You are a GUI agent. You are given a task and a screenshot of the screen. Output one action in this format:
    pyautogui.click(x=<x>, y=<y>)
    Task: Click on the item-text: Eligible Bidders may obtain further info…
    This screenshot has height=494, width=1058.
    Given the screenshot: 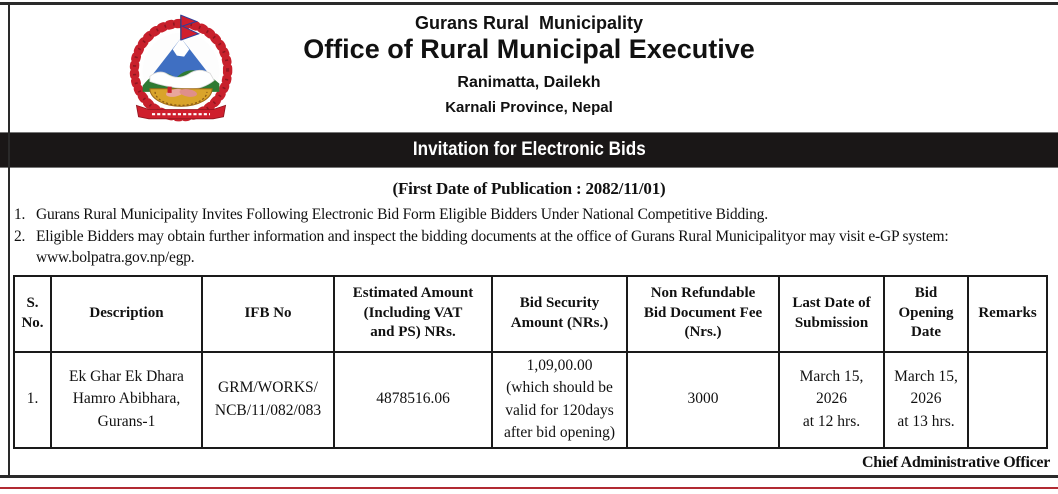 What is the action you would take?
    pyautogui.click(x=492, y=247)
    